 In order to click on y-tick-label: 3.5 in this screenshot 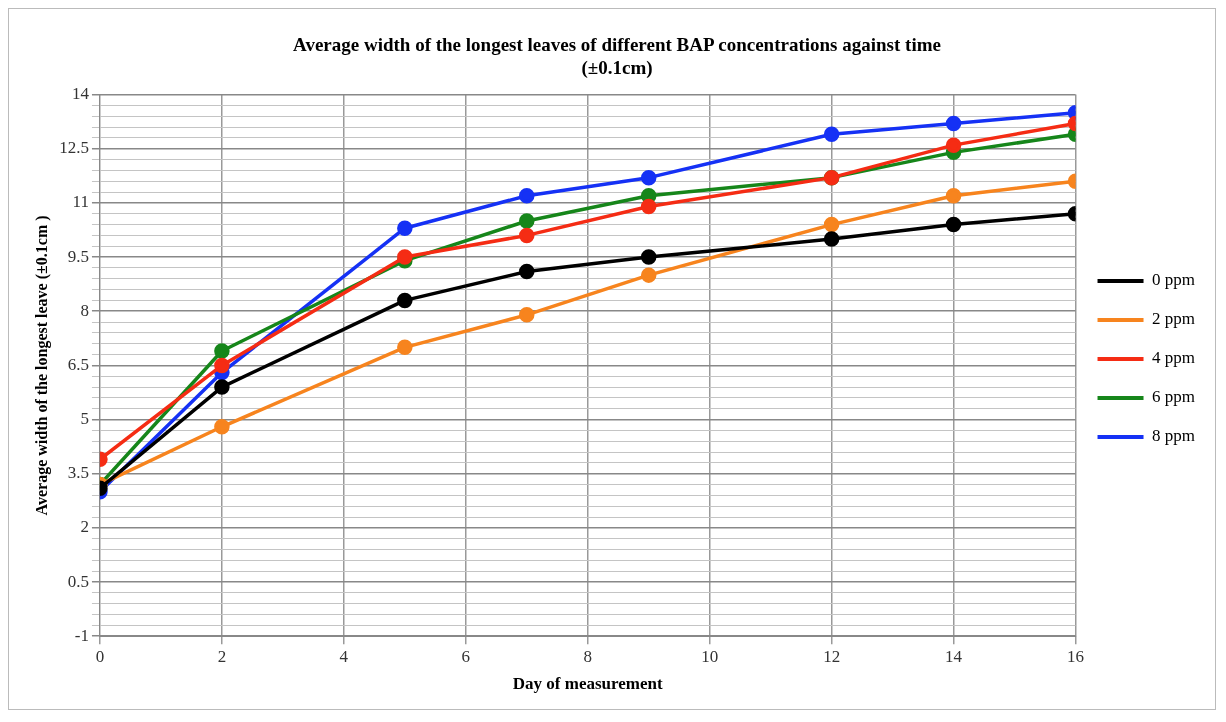, I will do `click(78, 473)`.